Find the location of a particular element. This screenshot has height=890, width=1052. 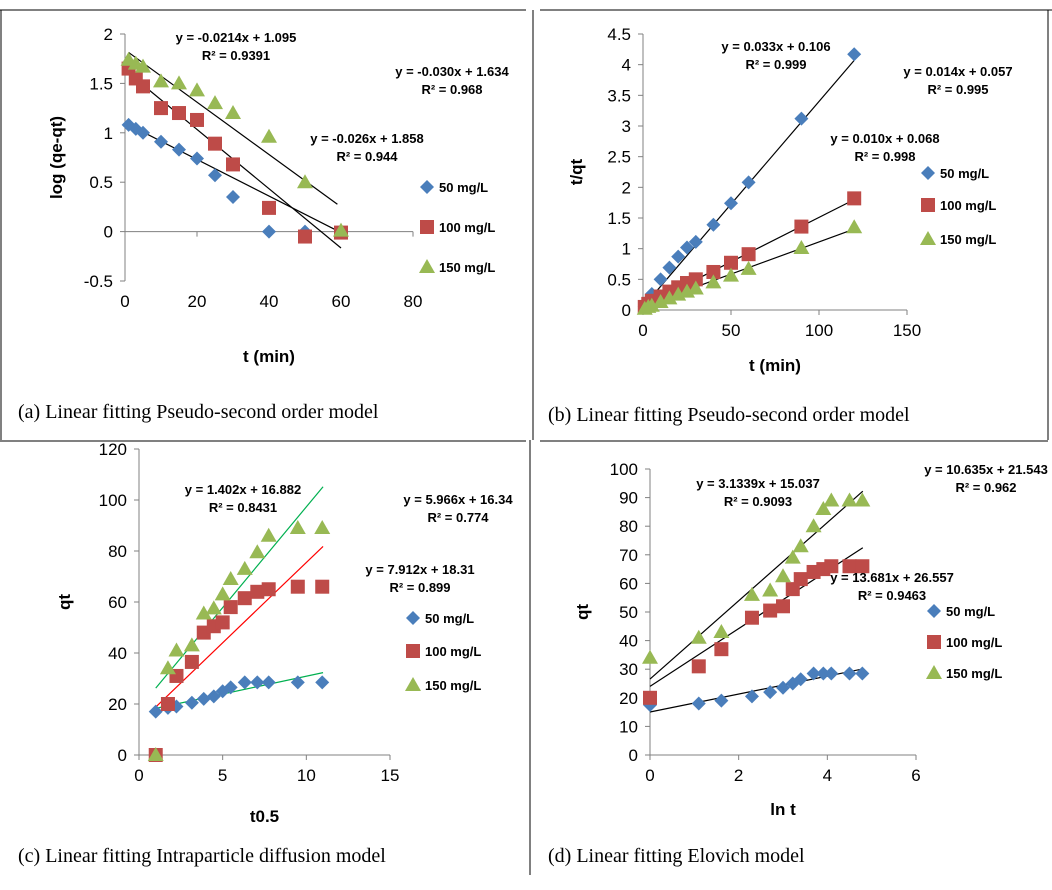

y-tick-label: 60 is located at coordinates (117, 602).